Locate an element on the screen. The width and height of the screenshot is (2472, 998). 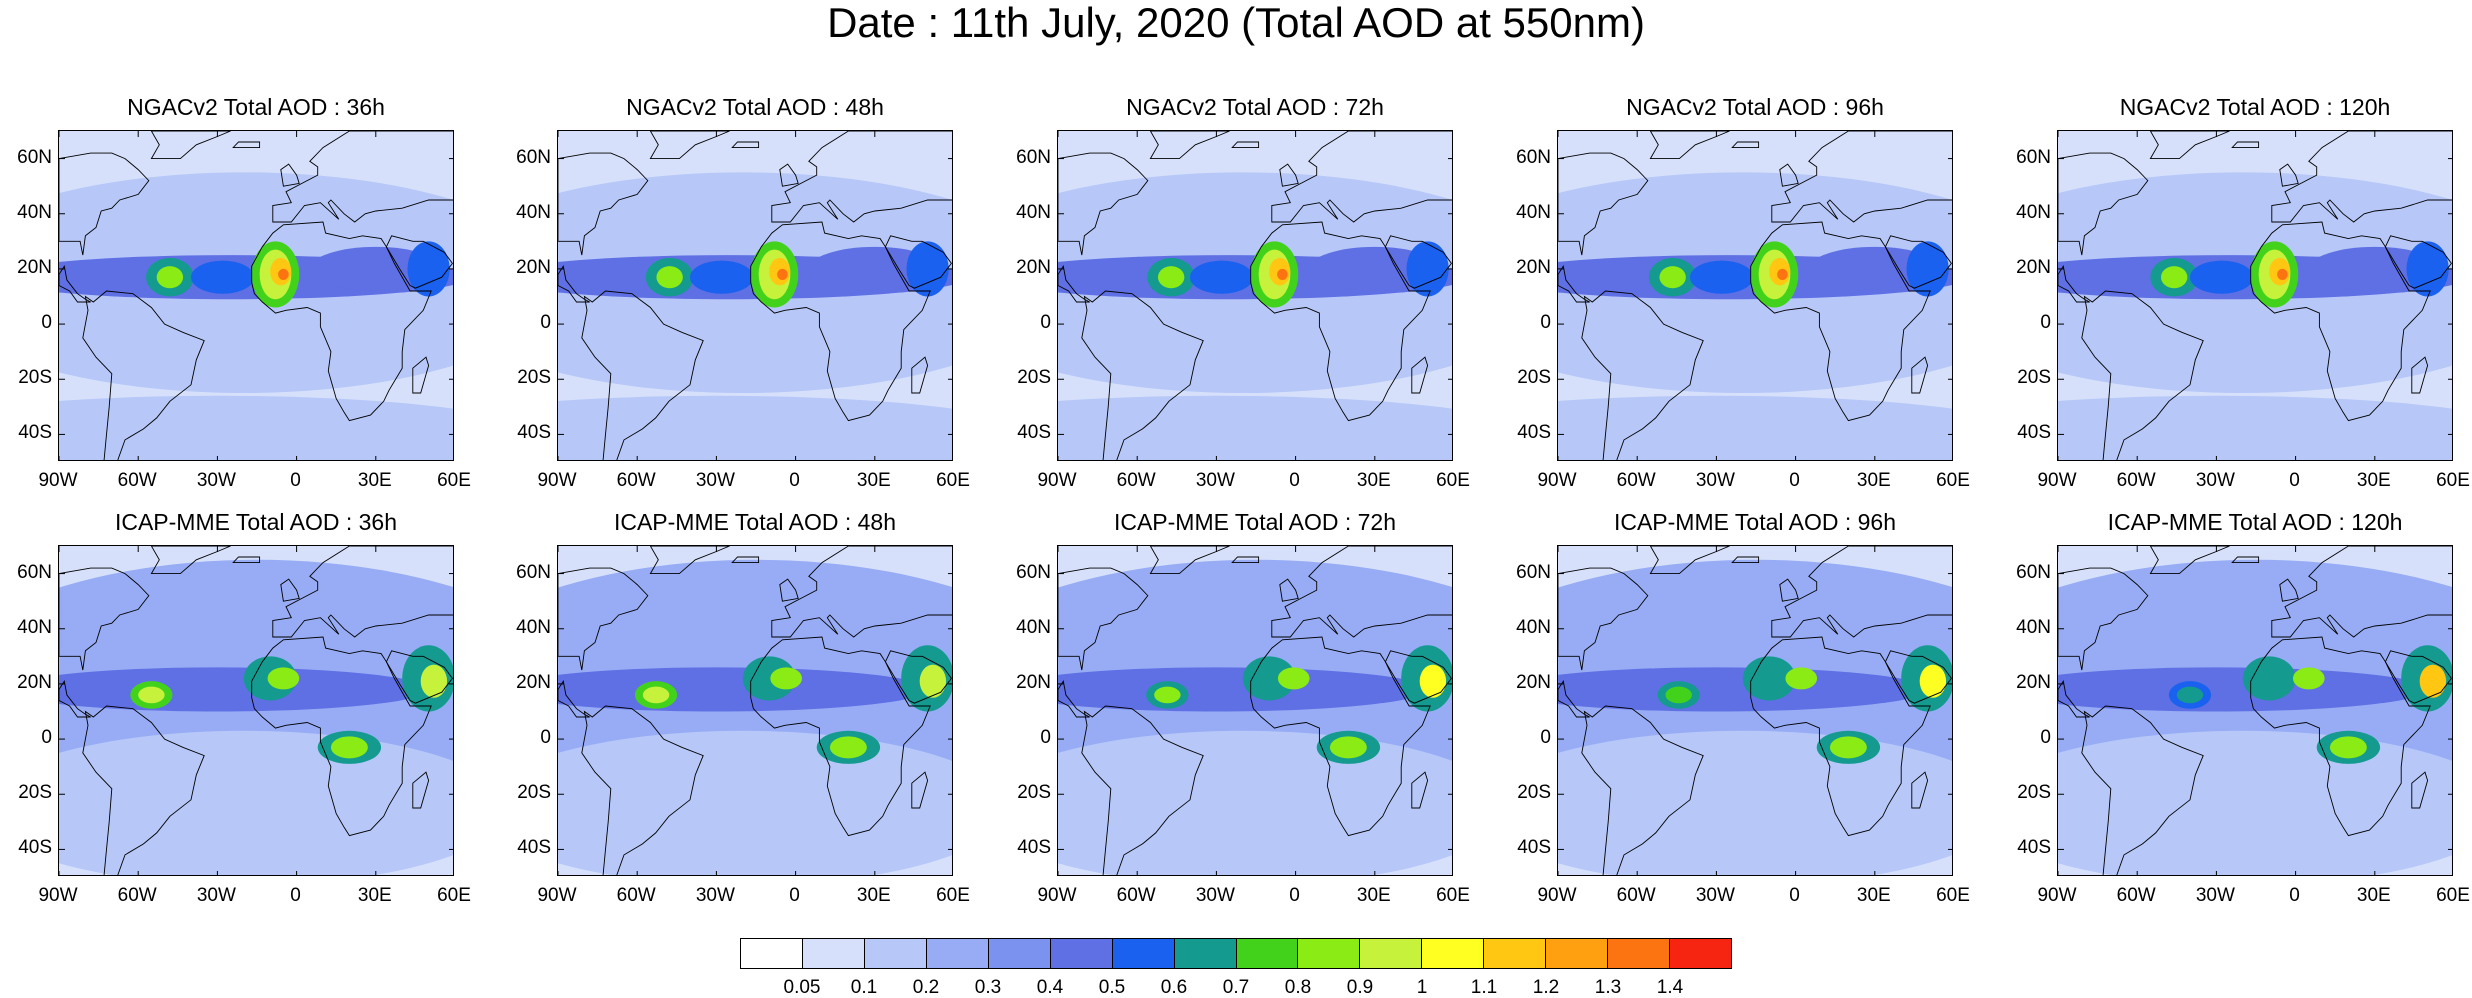
lon-tick-label: 60W is located at coordinates (1636, 895).